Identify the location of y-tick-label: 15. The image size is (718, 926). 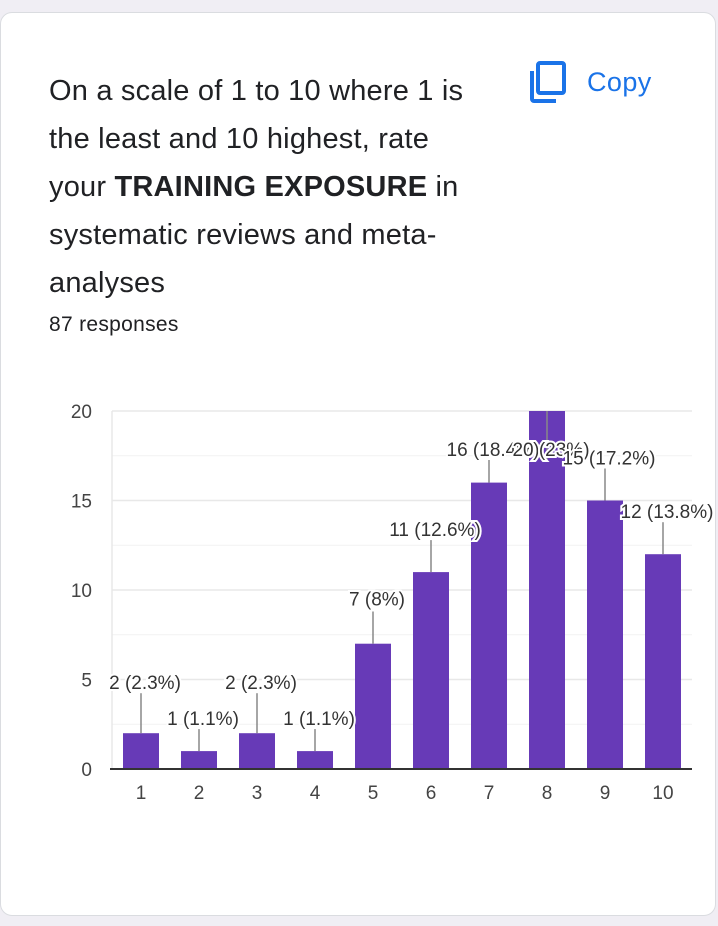
(81, 502).